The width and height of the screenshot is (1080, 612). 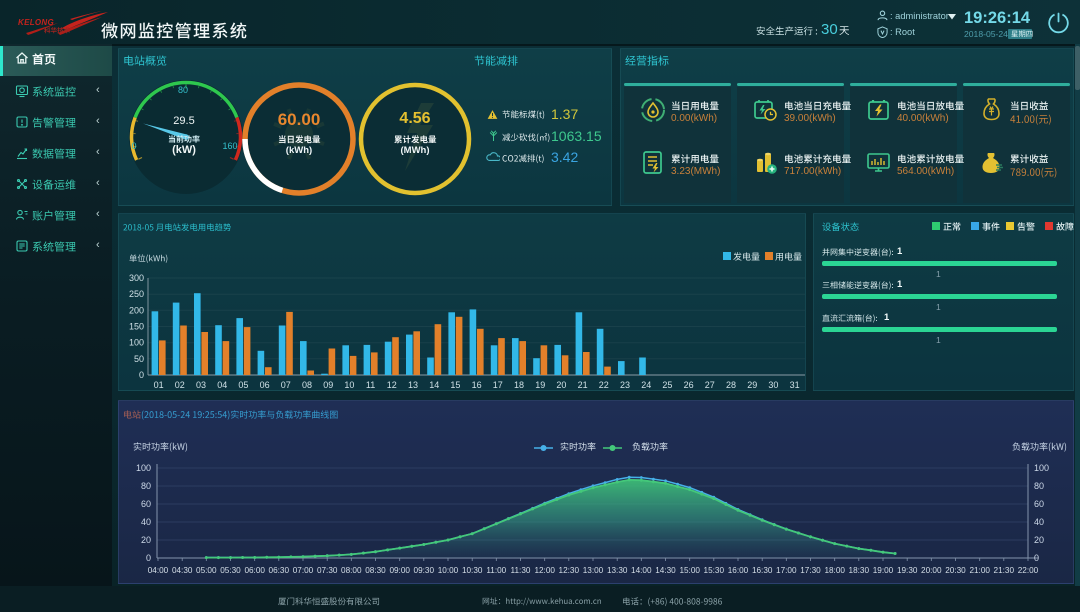 I want to click on svg-text: 18, so click(x=519, y=385).